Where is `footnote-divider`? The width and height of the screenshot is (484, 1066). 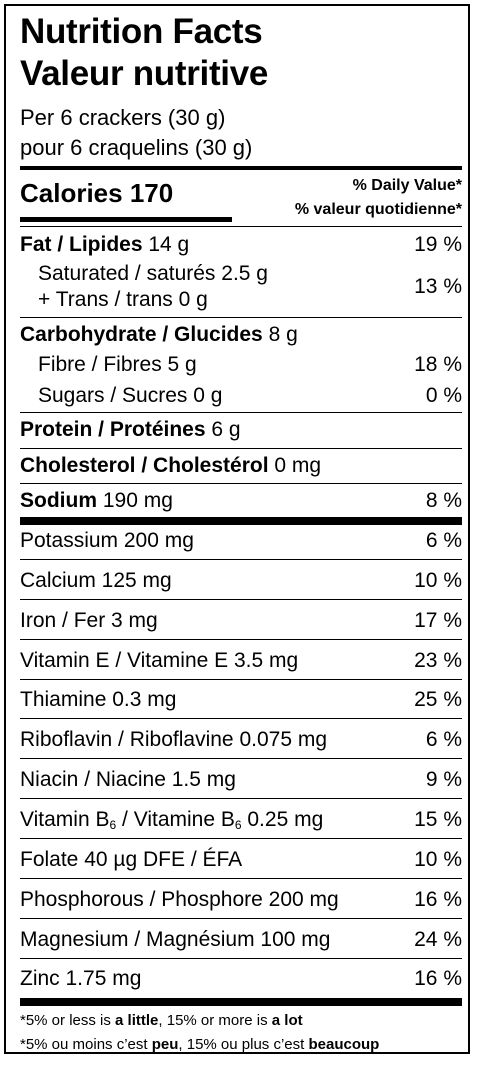
footnote-divider is located at coordinates (241, 1002).